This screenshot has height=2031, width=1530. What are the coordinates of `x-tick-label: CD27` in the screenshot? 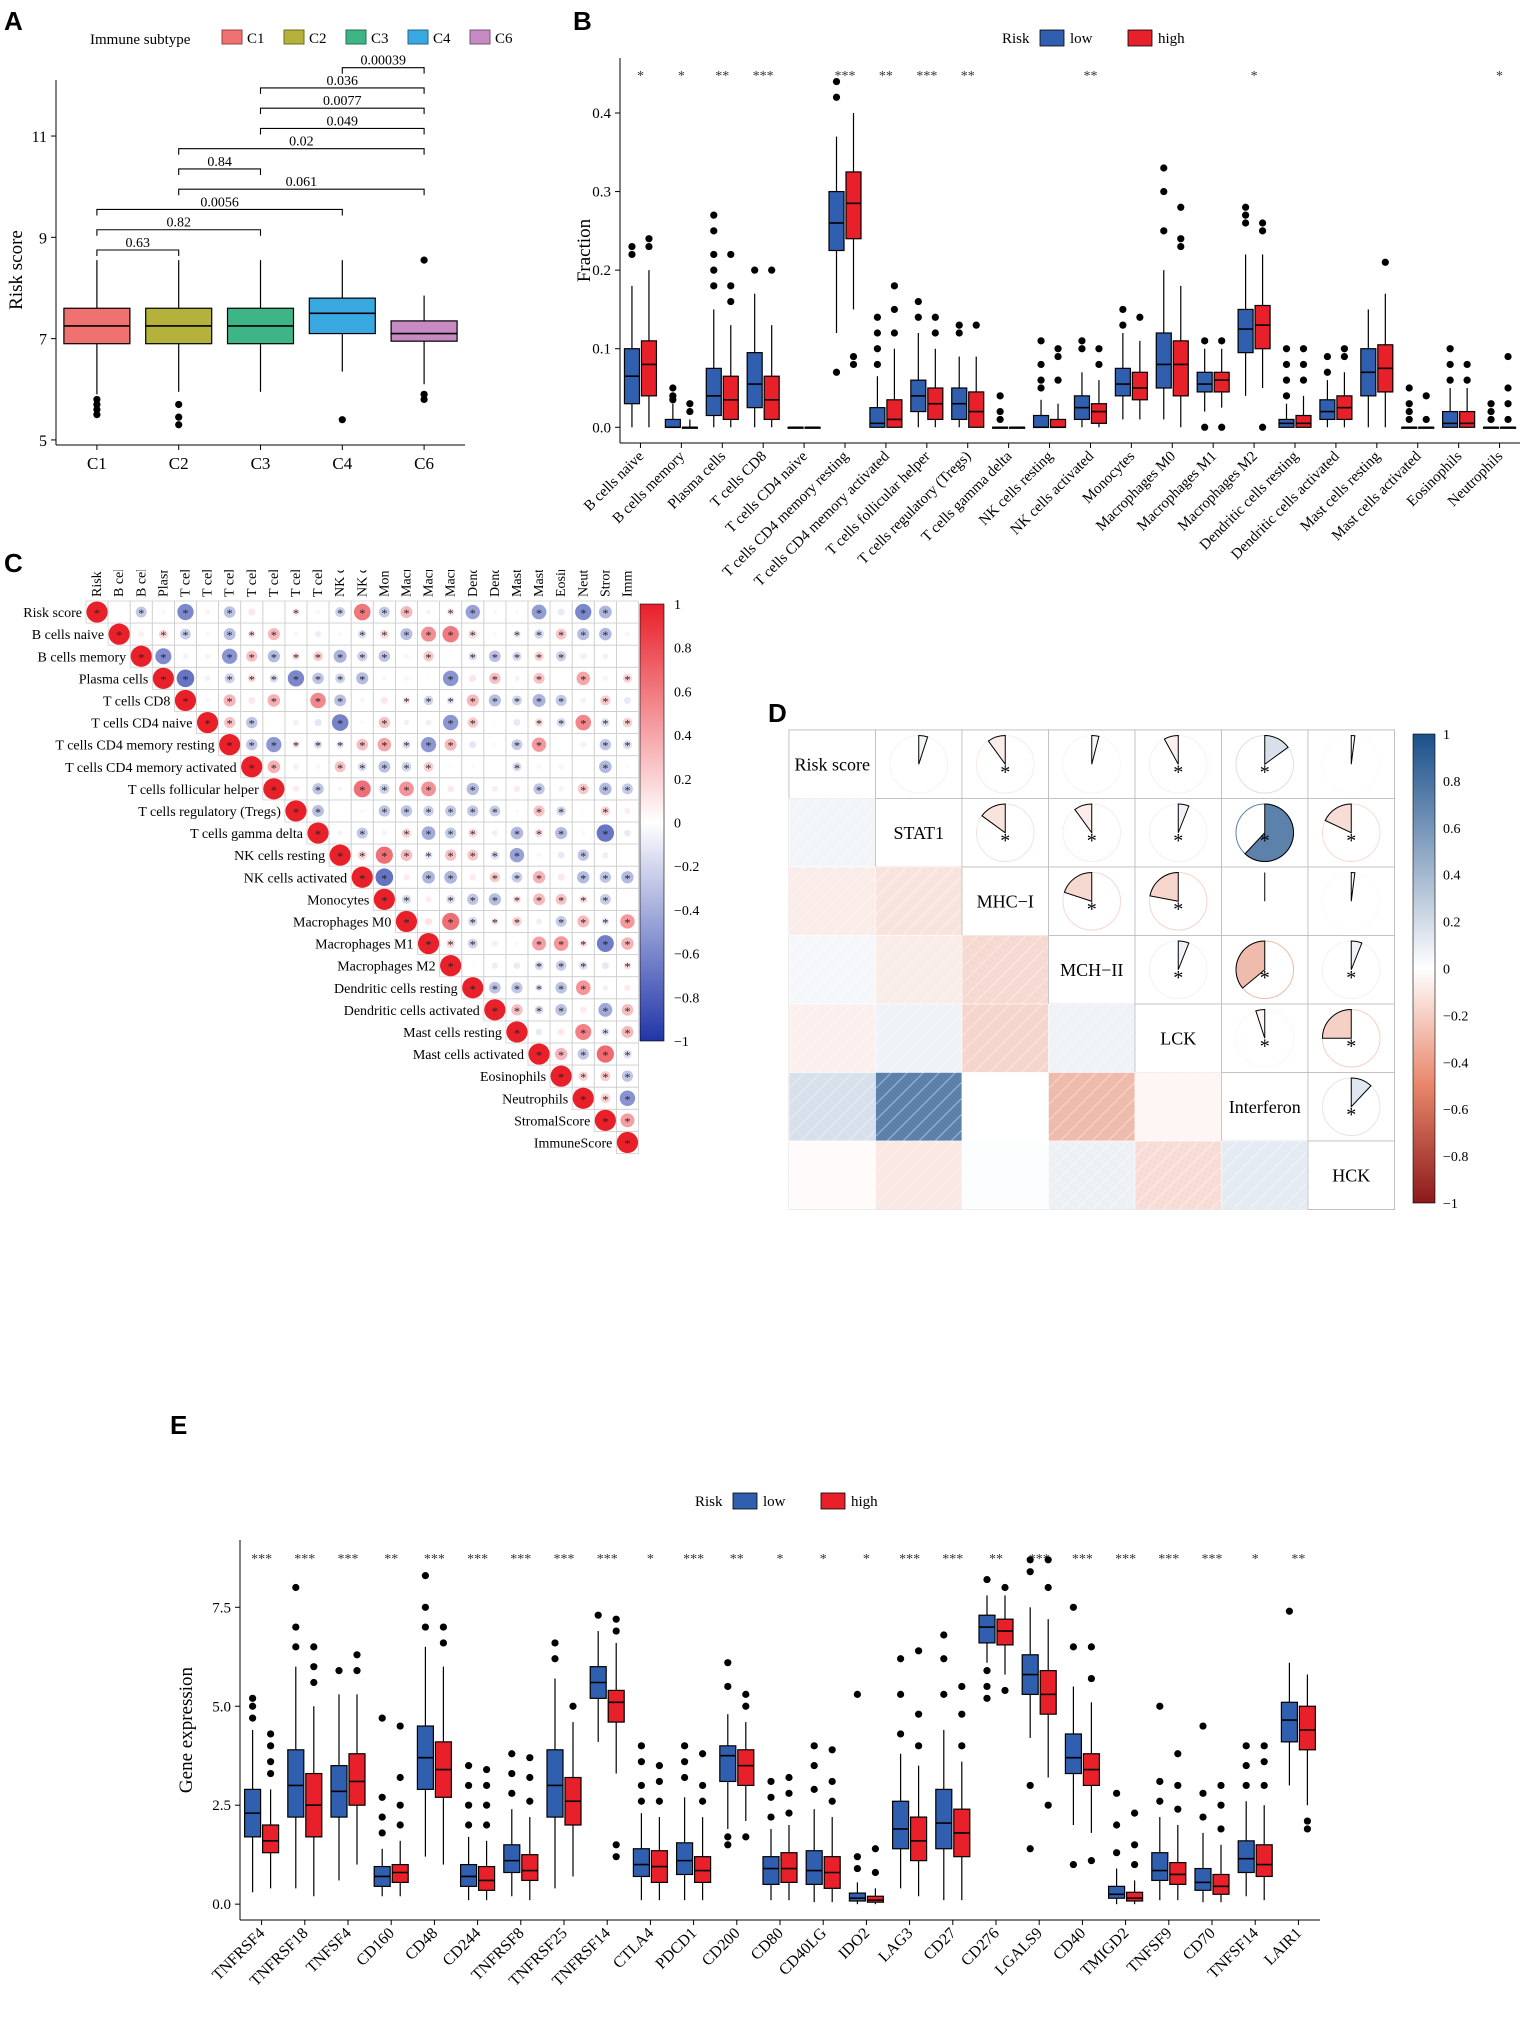 It's located at (940, 1944).